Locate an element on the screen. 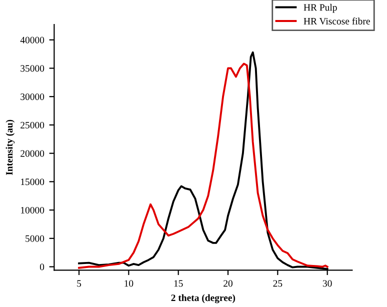  x-tick-label: 20 is located at coordinates (228, 283).